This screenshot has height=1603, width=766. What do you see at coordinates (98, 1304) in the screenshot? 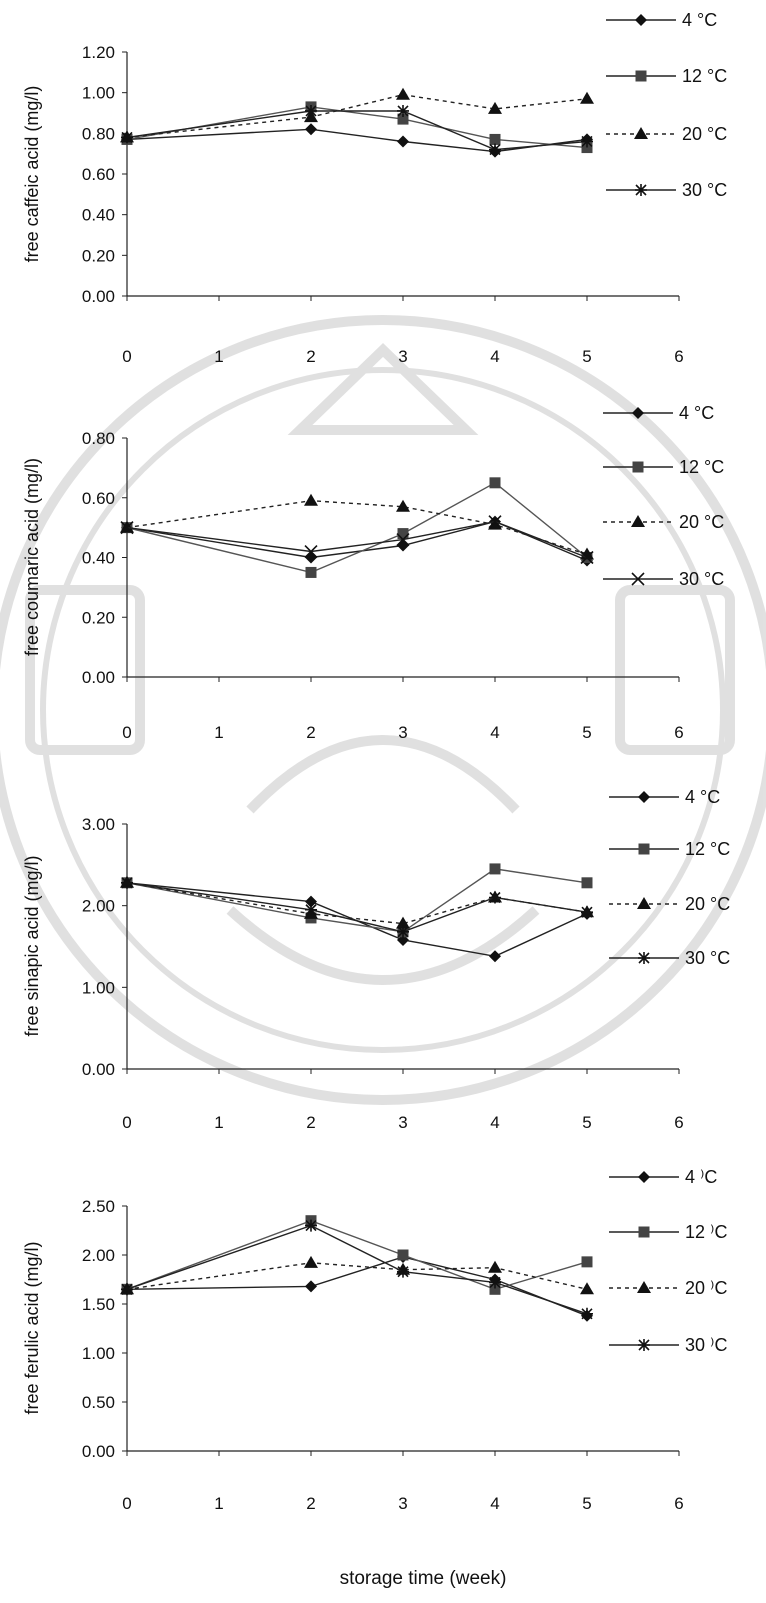
I see `y-tick-label: 1.50` at bounding box center [98, 1304].